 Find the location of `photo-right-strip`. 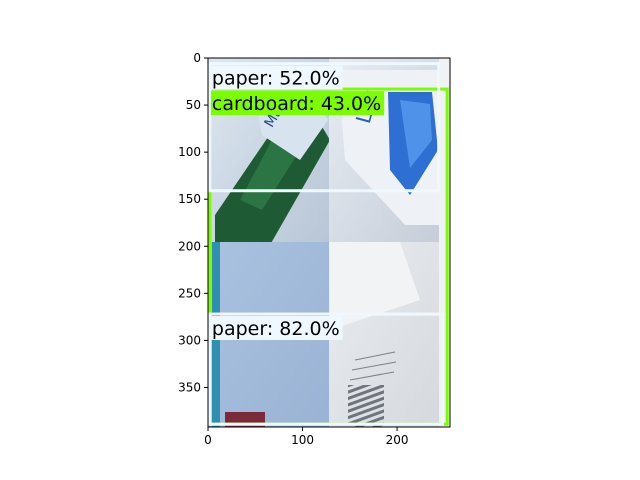

photo-right-strip is located at coordinates (444, 242).